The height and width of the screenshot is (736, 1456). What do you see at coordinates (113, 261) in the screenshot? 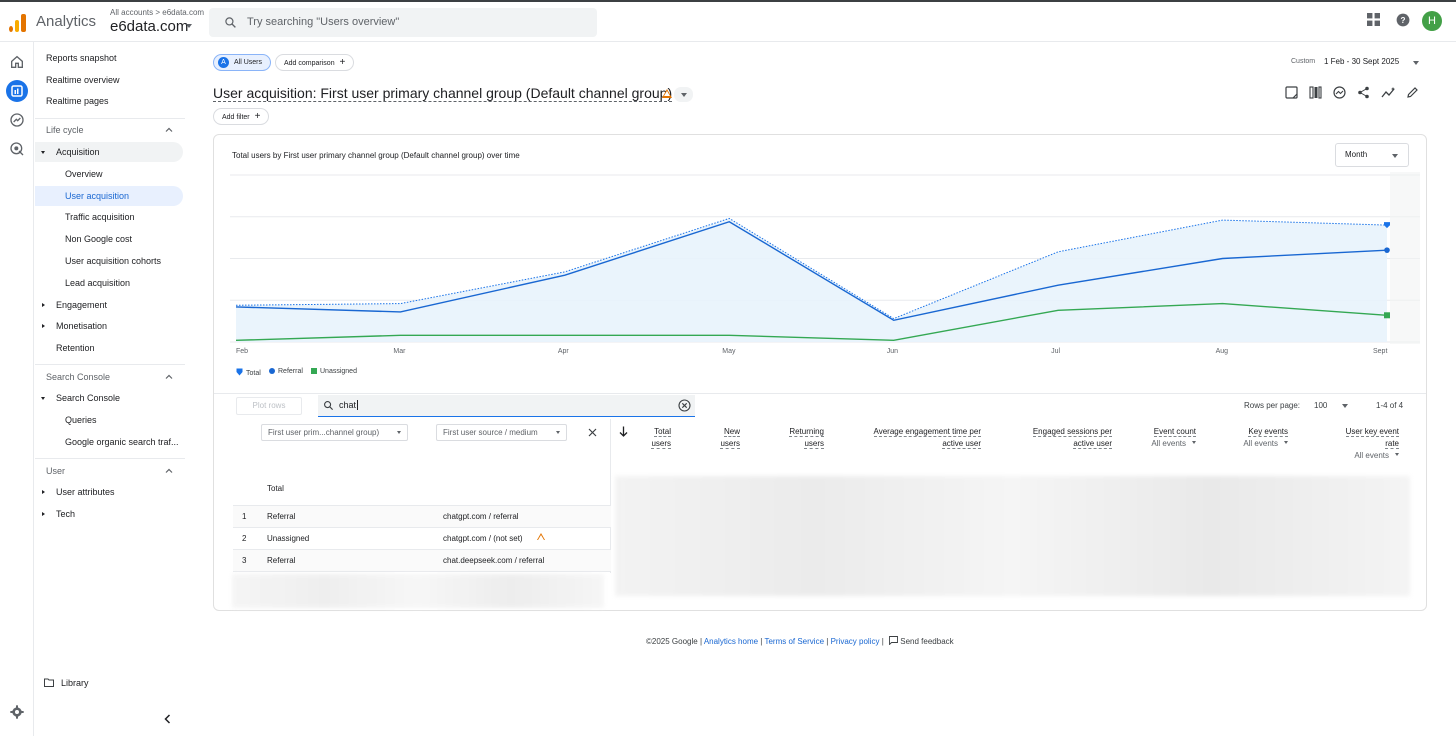
I see `nav-user-acquisition-cohorts: User acquisition cohorts` at bounding box center [113, 261].